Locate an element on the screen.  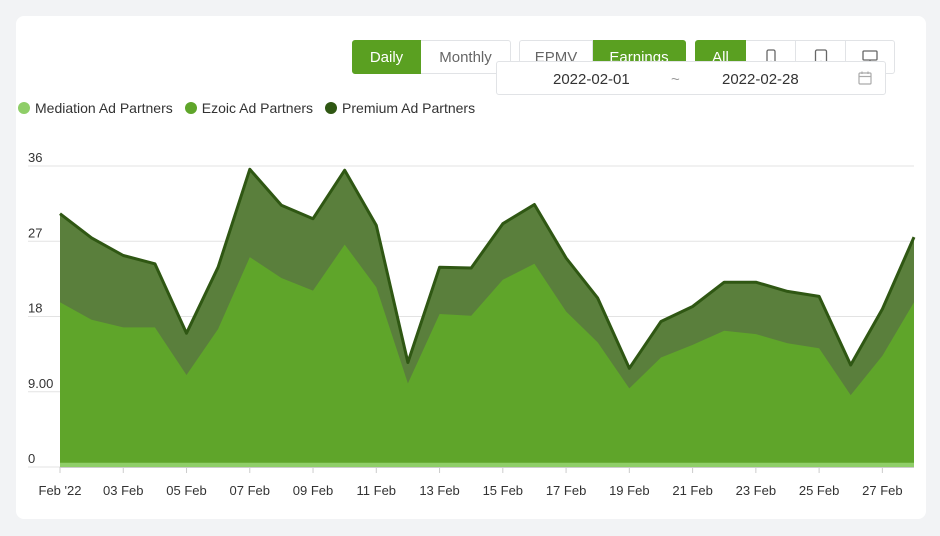
y-tick-label: 18 is located at coordinates (35, 308).